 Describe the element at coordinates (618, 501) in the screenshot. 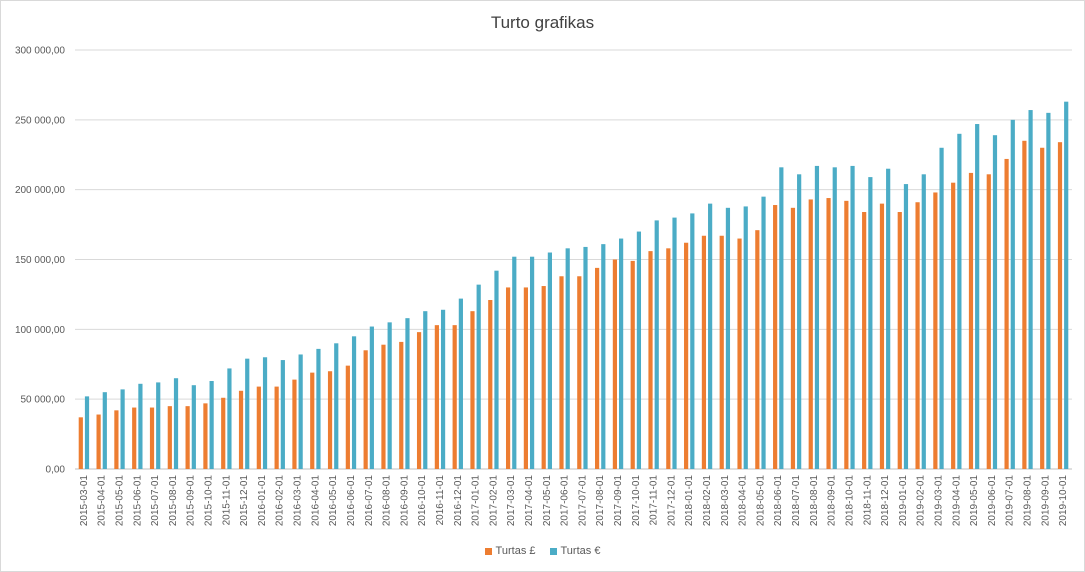

I see `x-tick-label: 2017-09-01` at that location.